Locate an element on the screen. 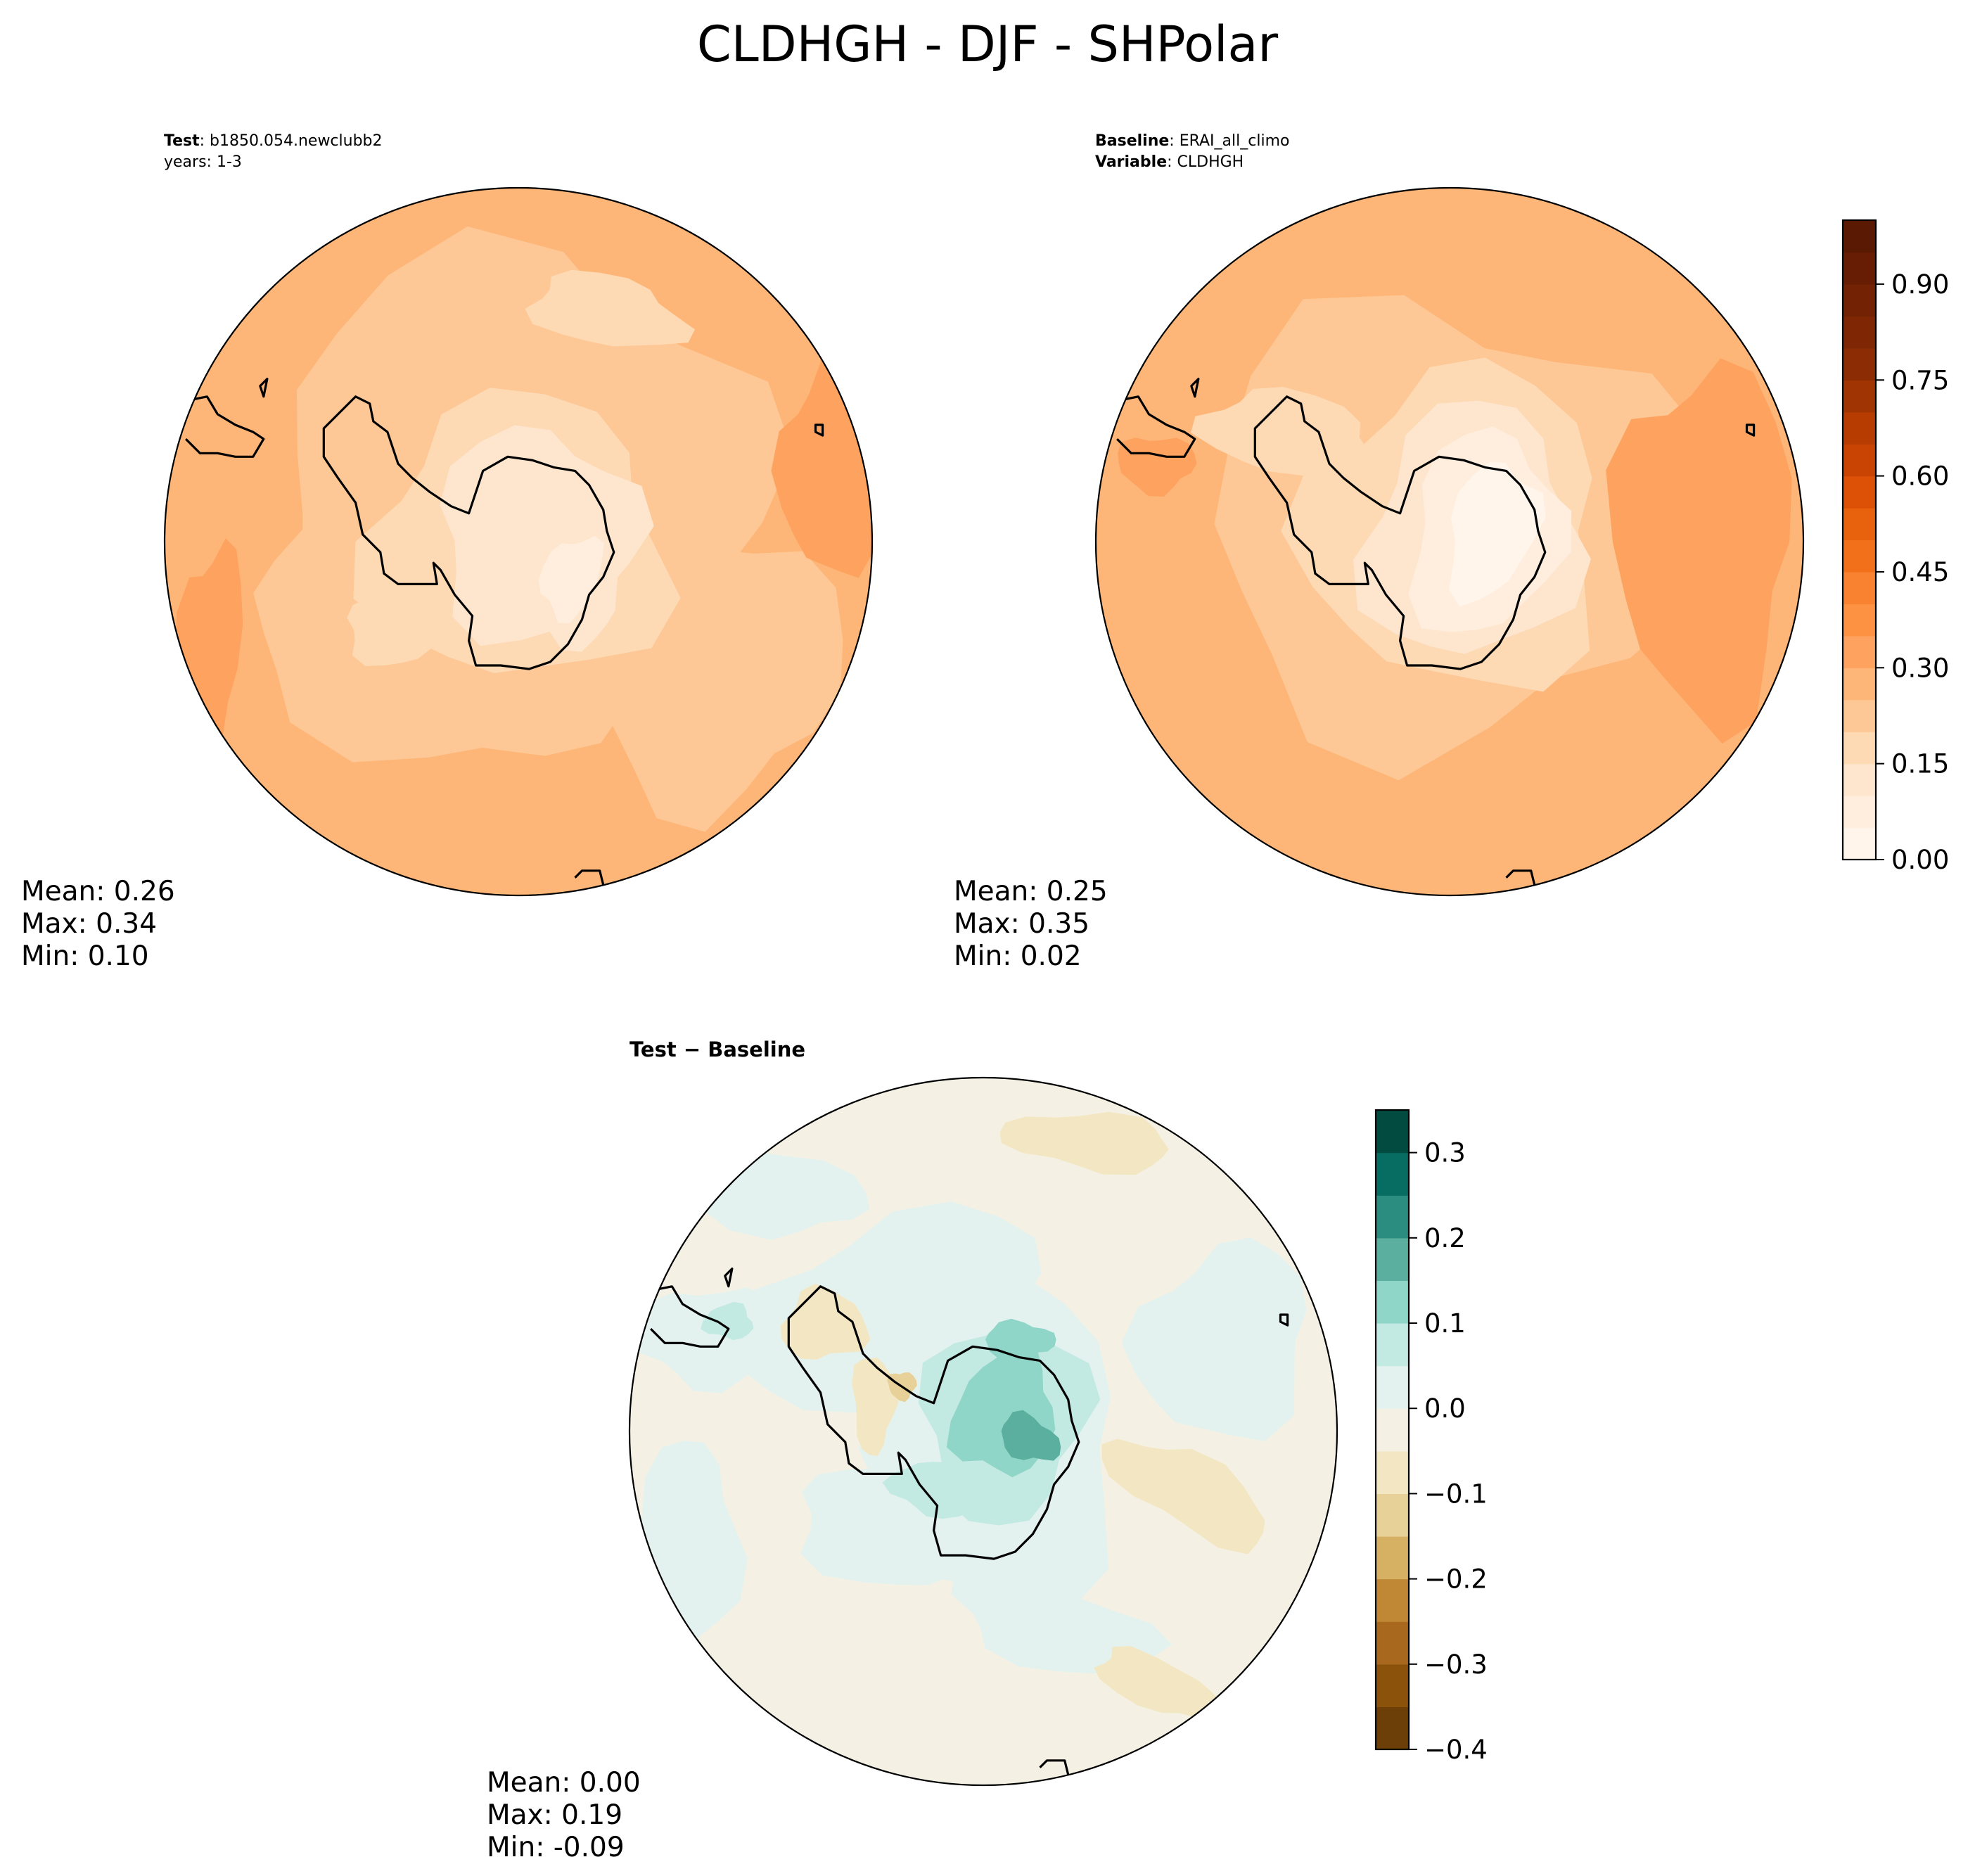 This screenshot has width=1975, height=1876. baseline-island-outline is located at coordinates (1750, 430).